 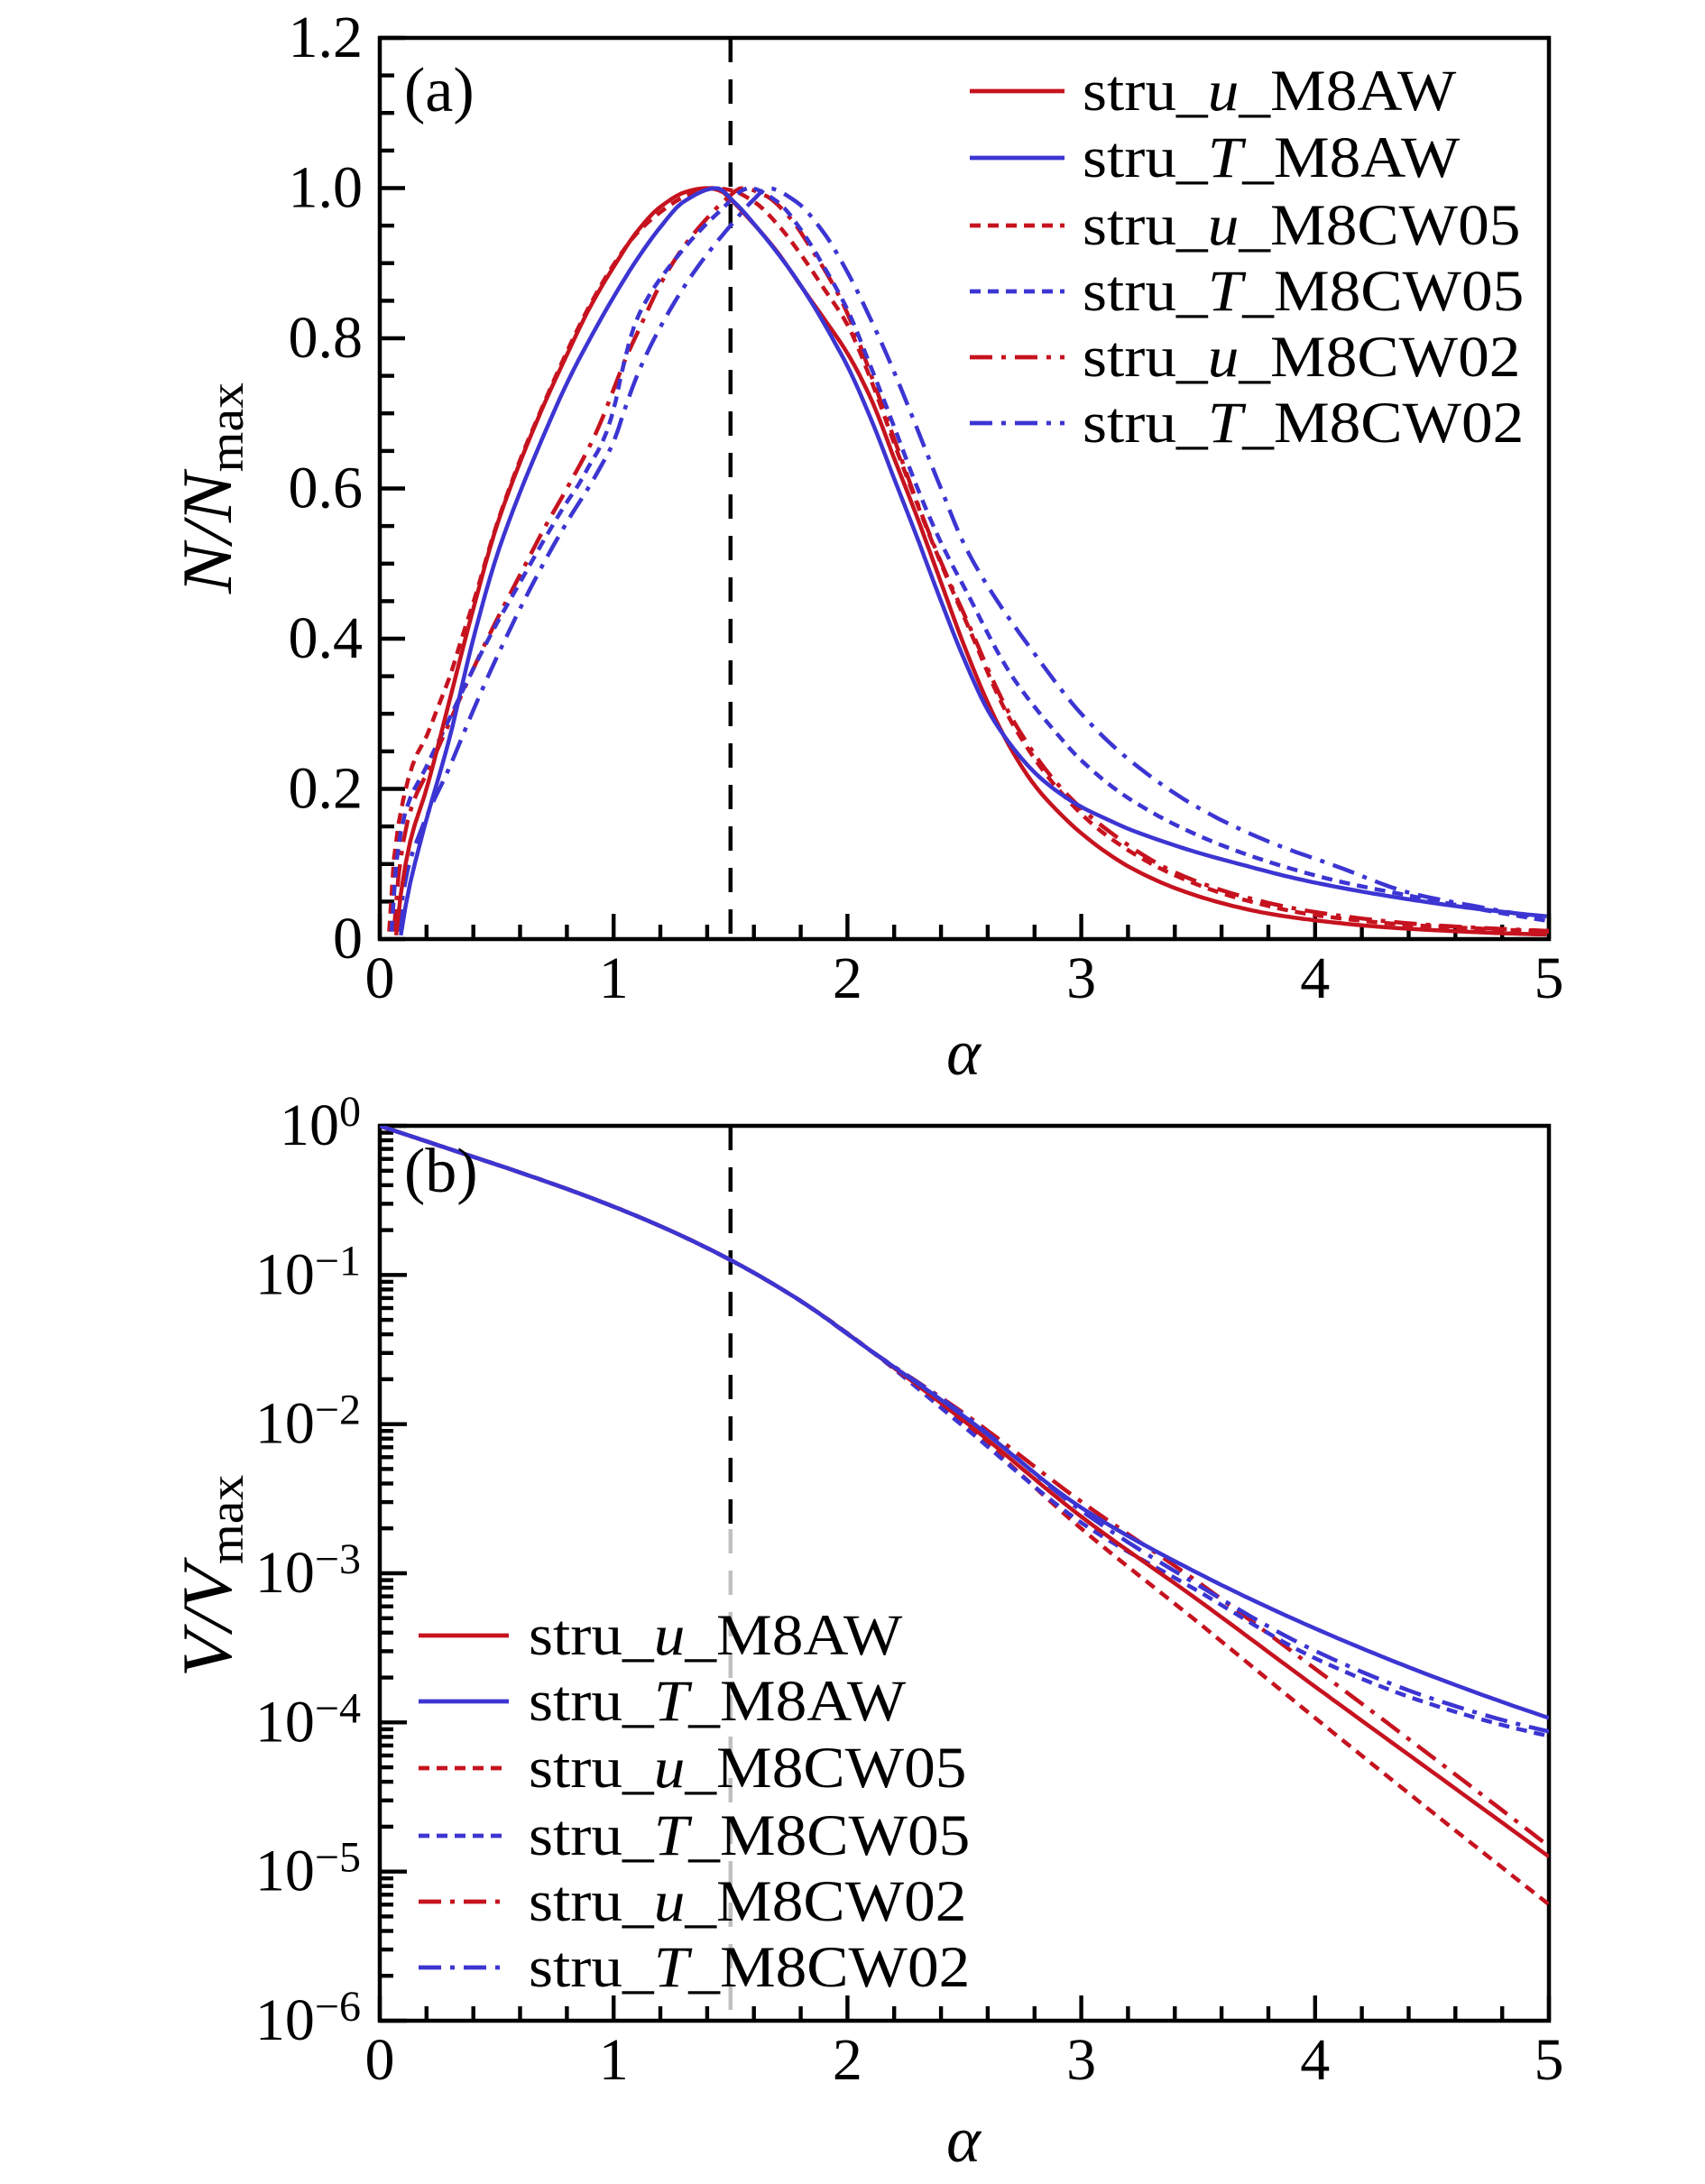 What do you see at coordinates (326, 638) in the screenshot?
I see `svg-text: 0.4` at bounding box center [326, 638].